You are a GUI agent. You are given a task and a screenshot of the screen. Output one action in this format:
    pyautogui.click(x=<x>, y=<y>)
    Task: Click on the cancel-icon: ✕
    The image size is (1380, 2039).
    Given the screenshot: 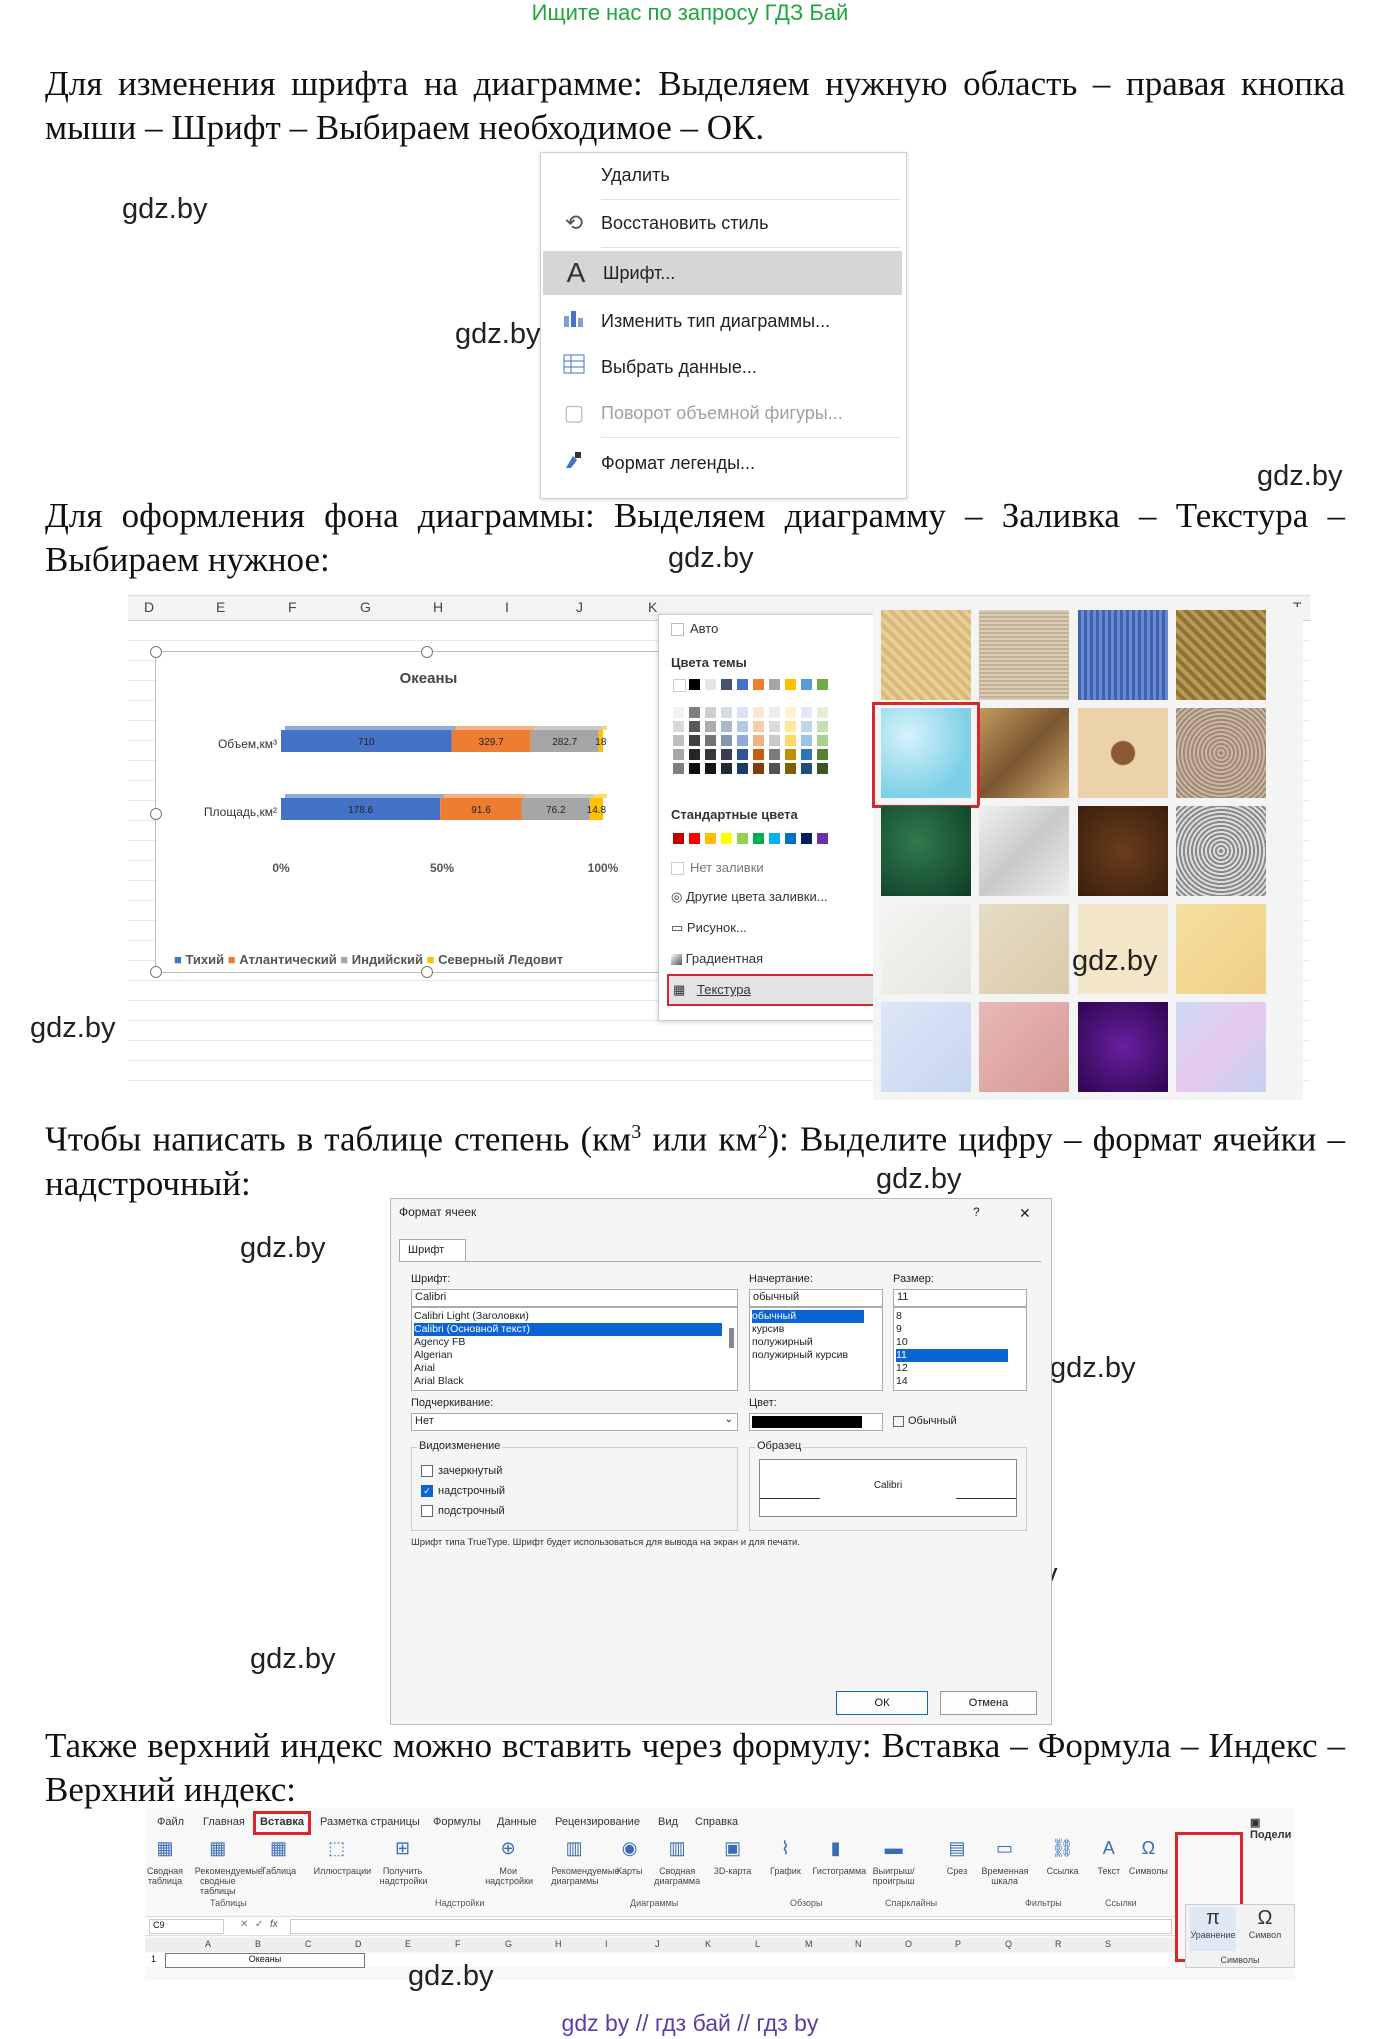 What is the action you would take?
    pyautogui.click(x=244, y=1924)
    